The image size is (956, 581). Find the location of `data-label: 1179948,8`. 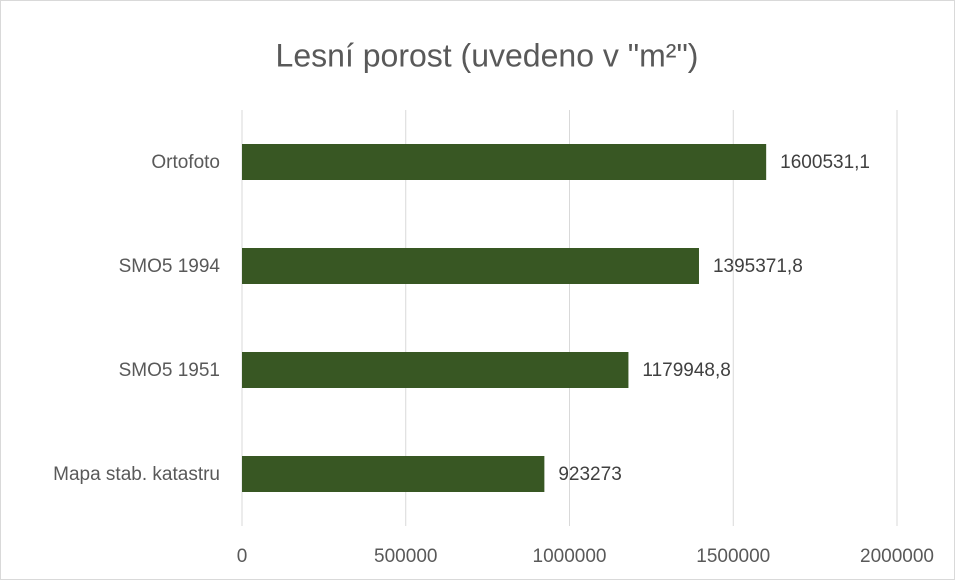

data-label: 1179948,8 is located at coordinates (686, 370).